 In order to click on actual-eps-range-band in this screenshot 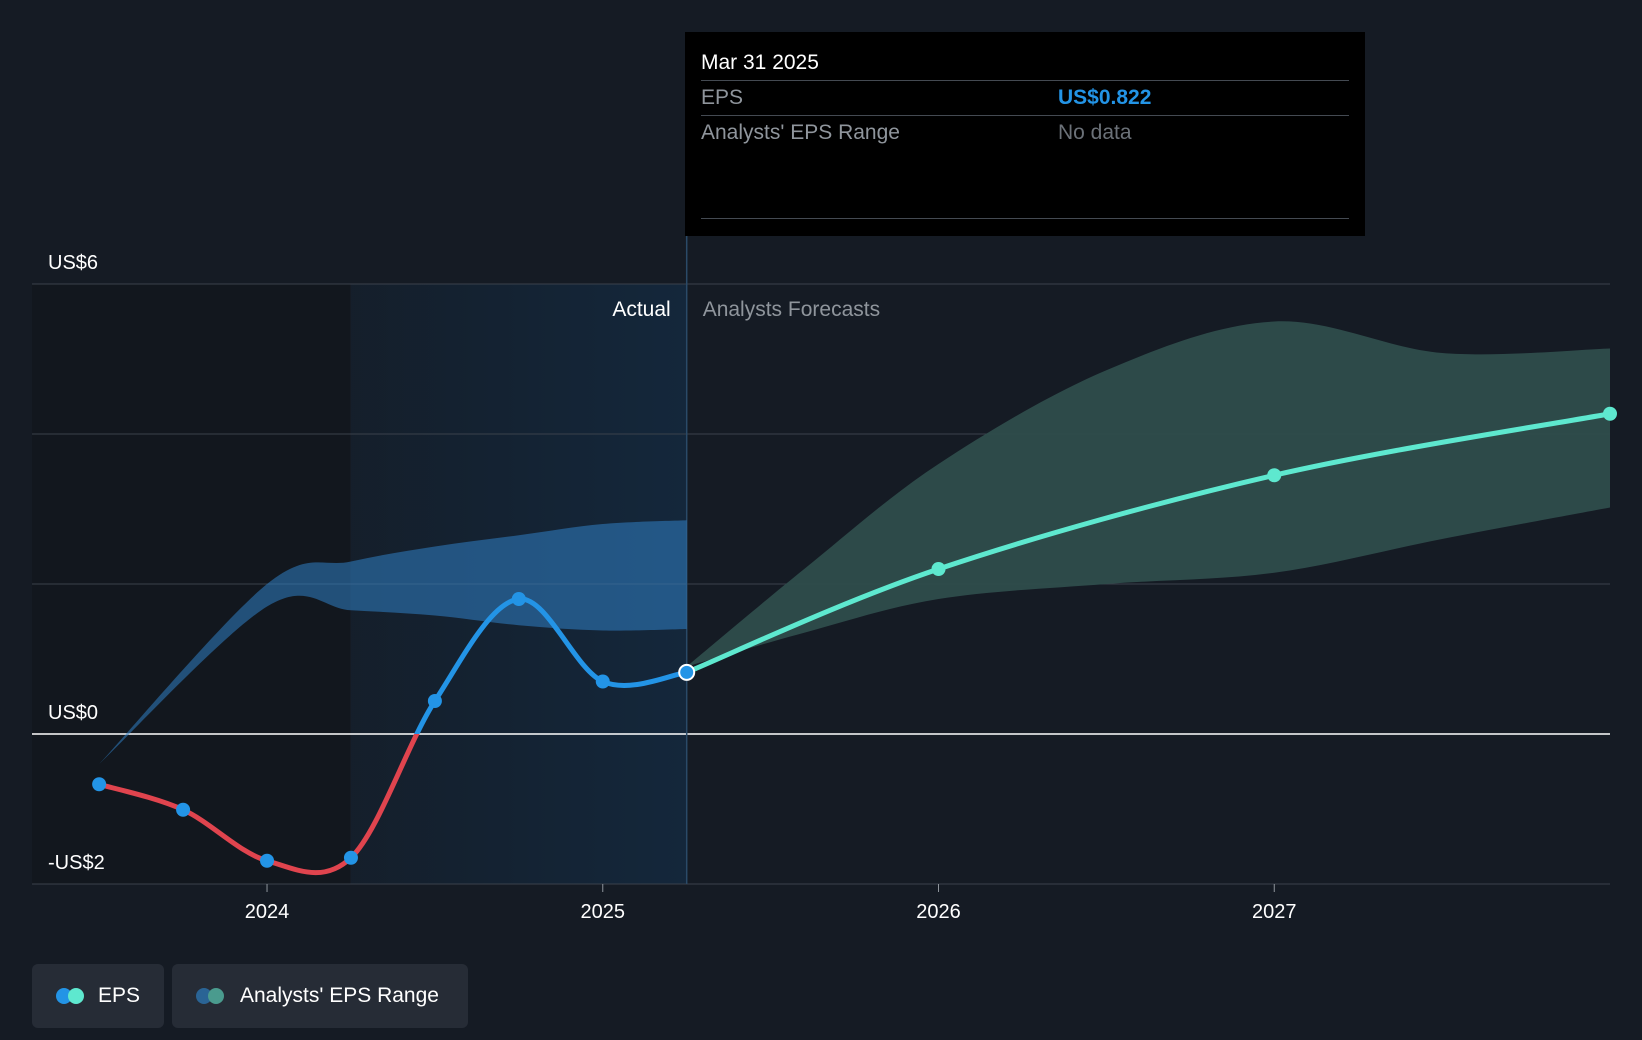, I will do `click(393, 642)`.